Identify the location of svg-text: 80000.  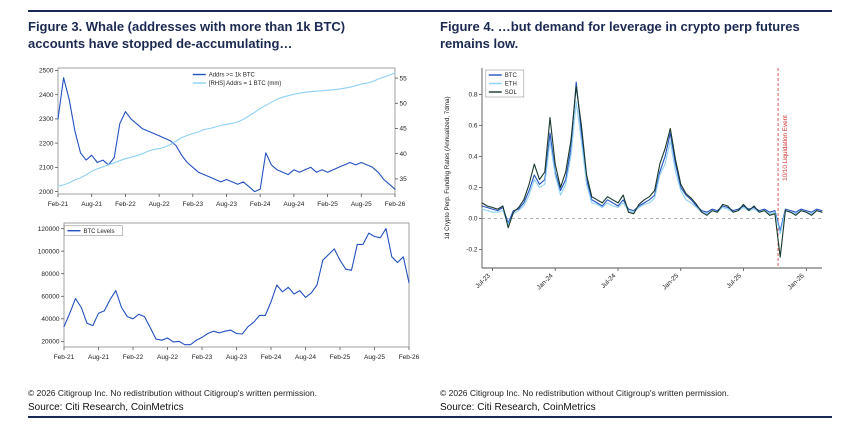
(50, 274).